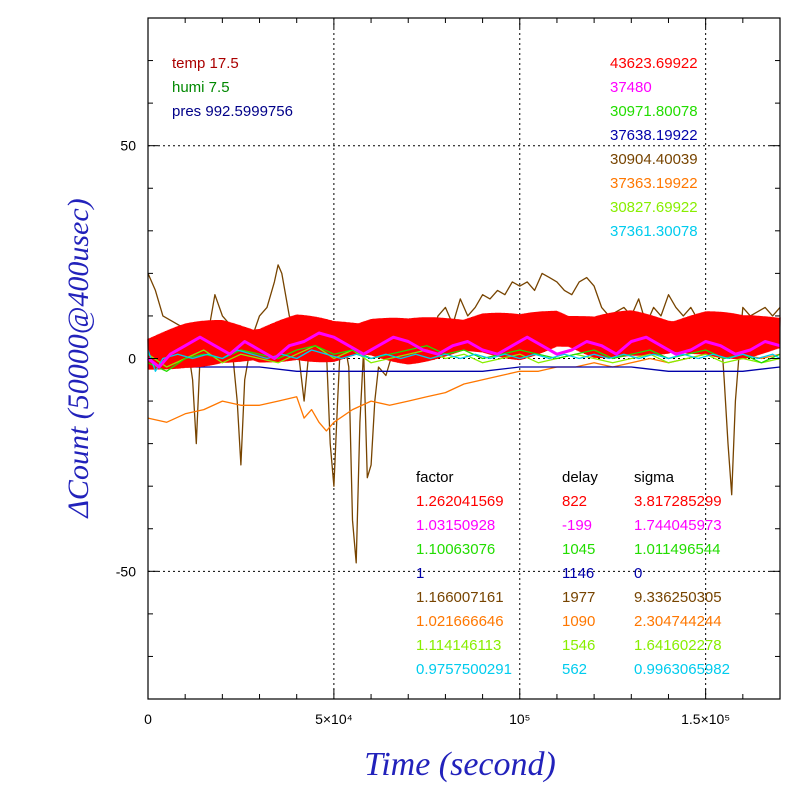 The height and width of the screenshot is (797, 797). I want to click on legend-entry: 37480, so click(631, 87).